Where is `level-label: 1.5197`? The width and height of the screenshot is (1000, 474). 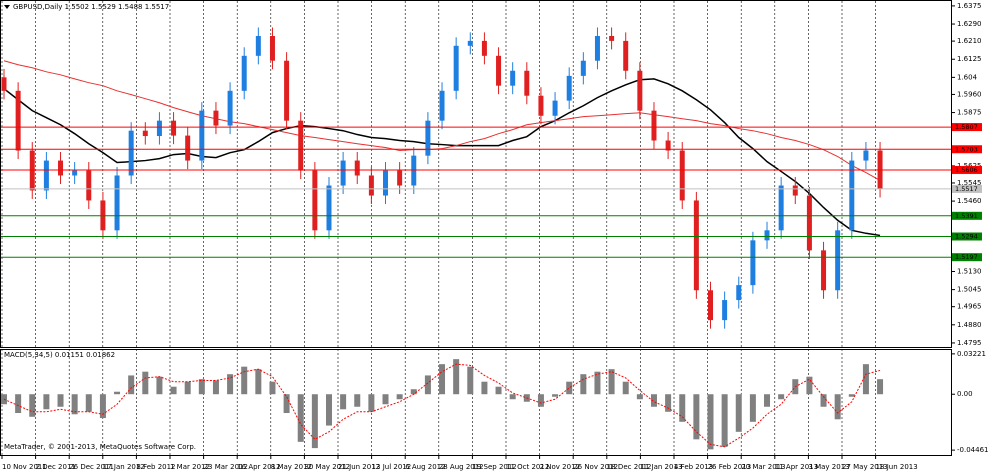
level-label: 1.5197 is located at coordinates (966, 257).